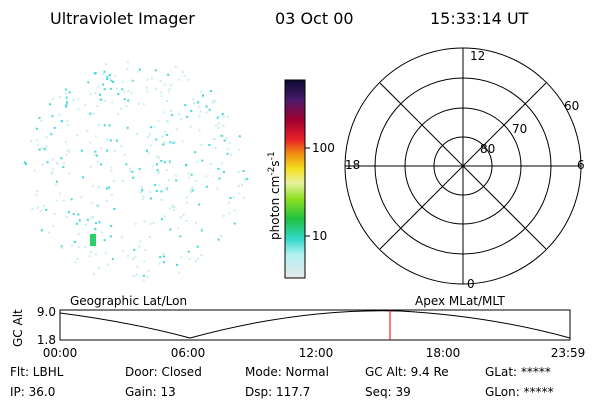 The height and width of the screenshot is (400, 600). I want to click on plot-title: Apex MLat/MLT, so click(460, 301).